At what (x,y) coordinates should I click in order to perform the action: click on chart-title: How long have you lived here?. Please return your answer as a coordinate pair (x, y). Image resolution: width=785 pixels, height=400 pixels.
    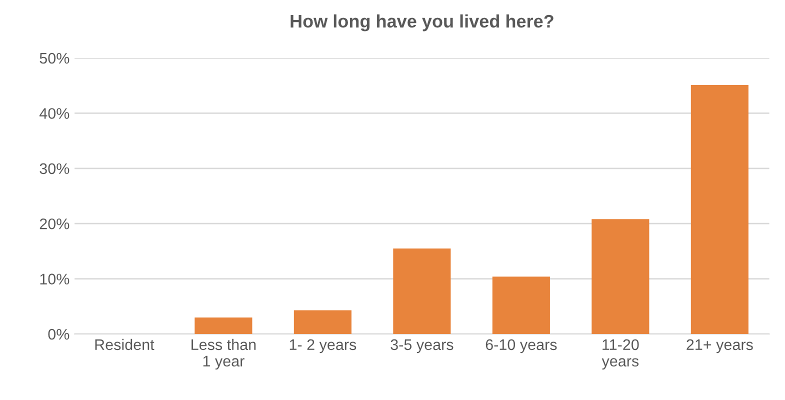
    Looking at the image, I should click on (422, 23).